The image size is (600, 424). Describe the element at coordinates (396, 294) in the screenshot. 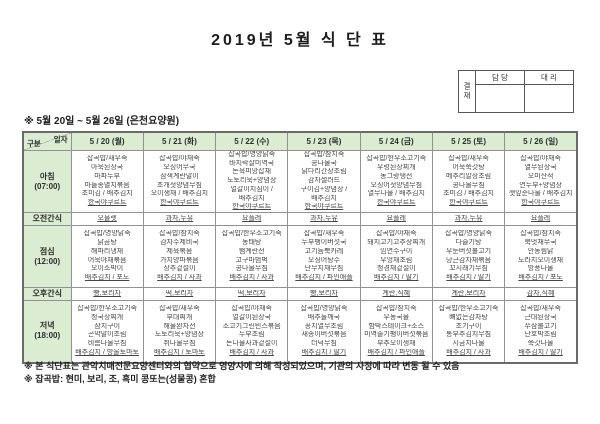

I see `snack-cell: 계란,식혜` at that location.